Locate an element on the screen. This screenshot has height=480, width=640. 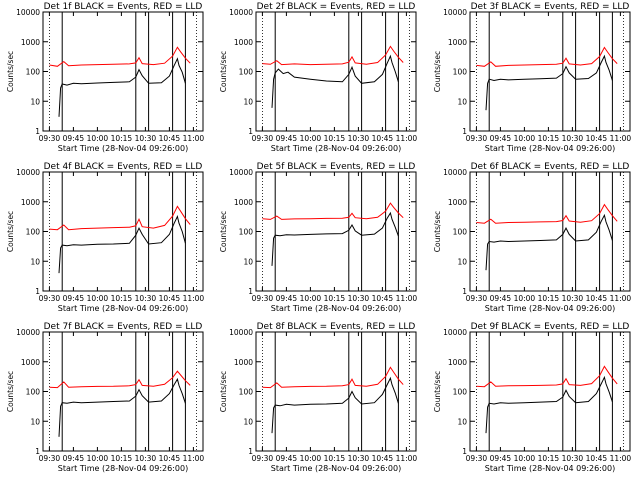
panel-4-y-tick-label-4: 1000 is located at coordinates (30, 202).